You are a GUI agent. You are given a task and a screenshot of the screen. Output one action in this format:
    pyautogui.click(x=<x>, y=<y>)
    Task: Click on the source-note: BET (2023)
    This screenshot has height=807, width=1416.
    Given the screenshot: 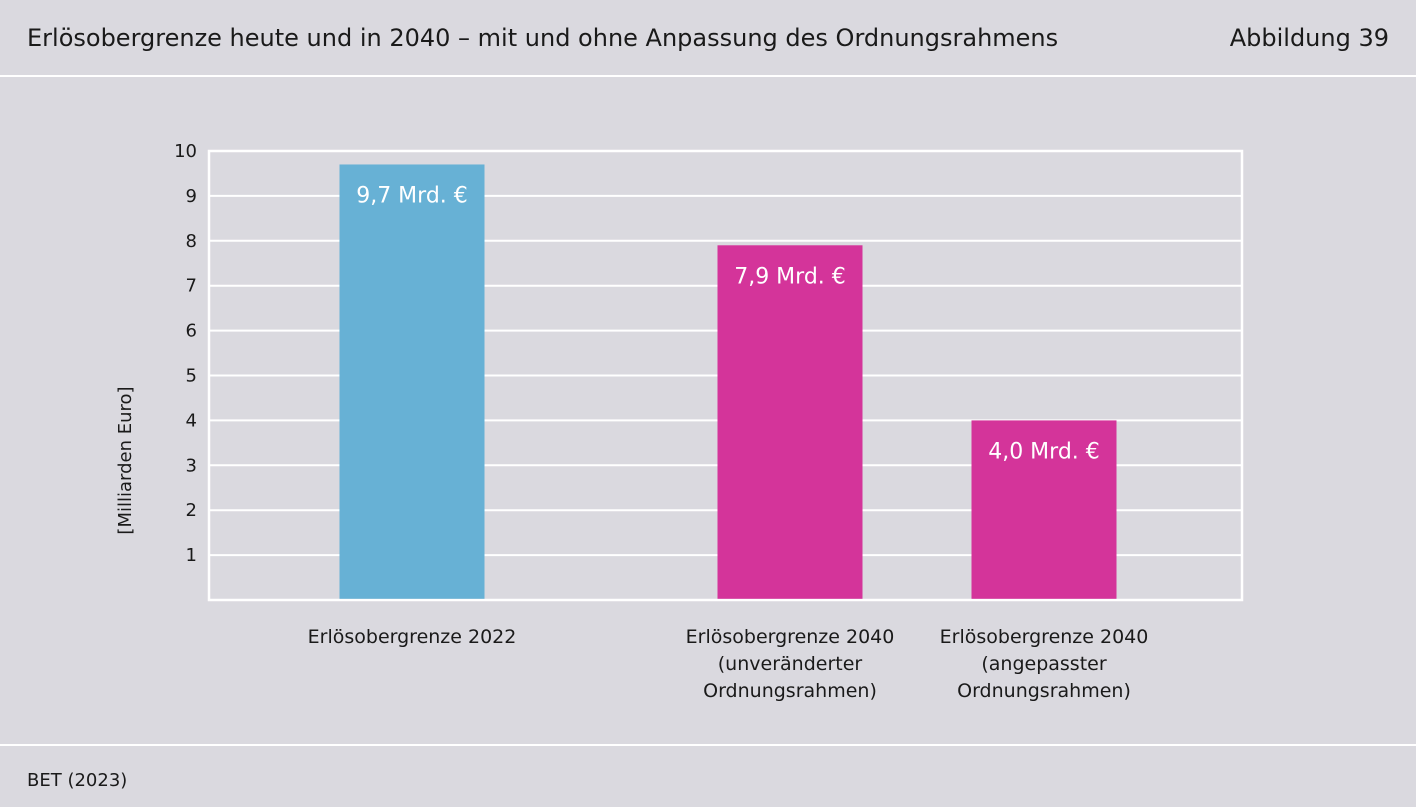 What is the action you would take?
    pyautogui.click(x=77, y=780)
    